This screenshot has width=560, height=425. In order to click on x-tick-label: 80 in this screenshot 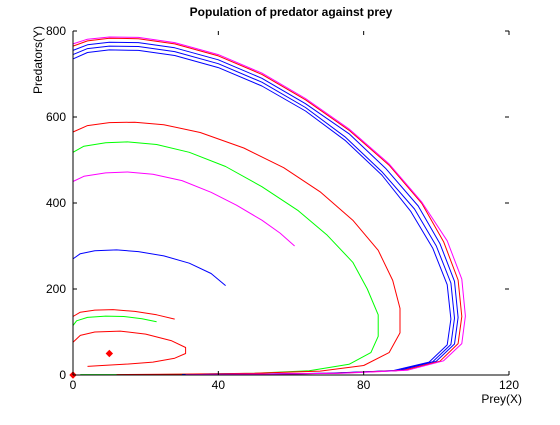, I will do `click(364, 385)`.